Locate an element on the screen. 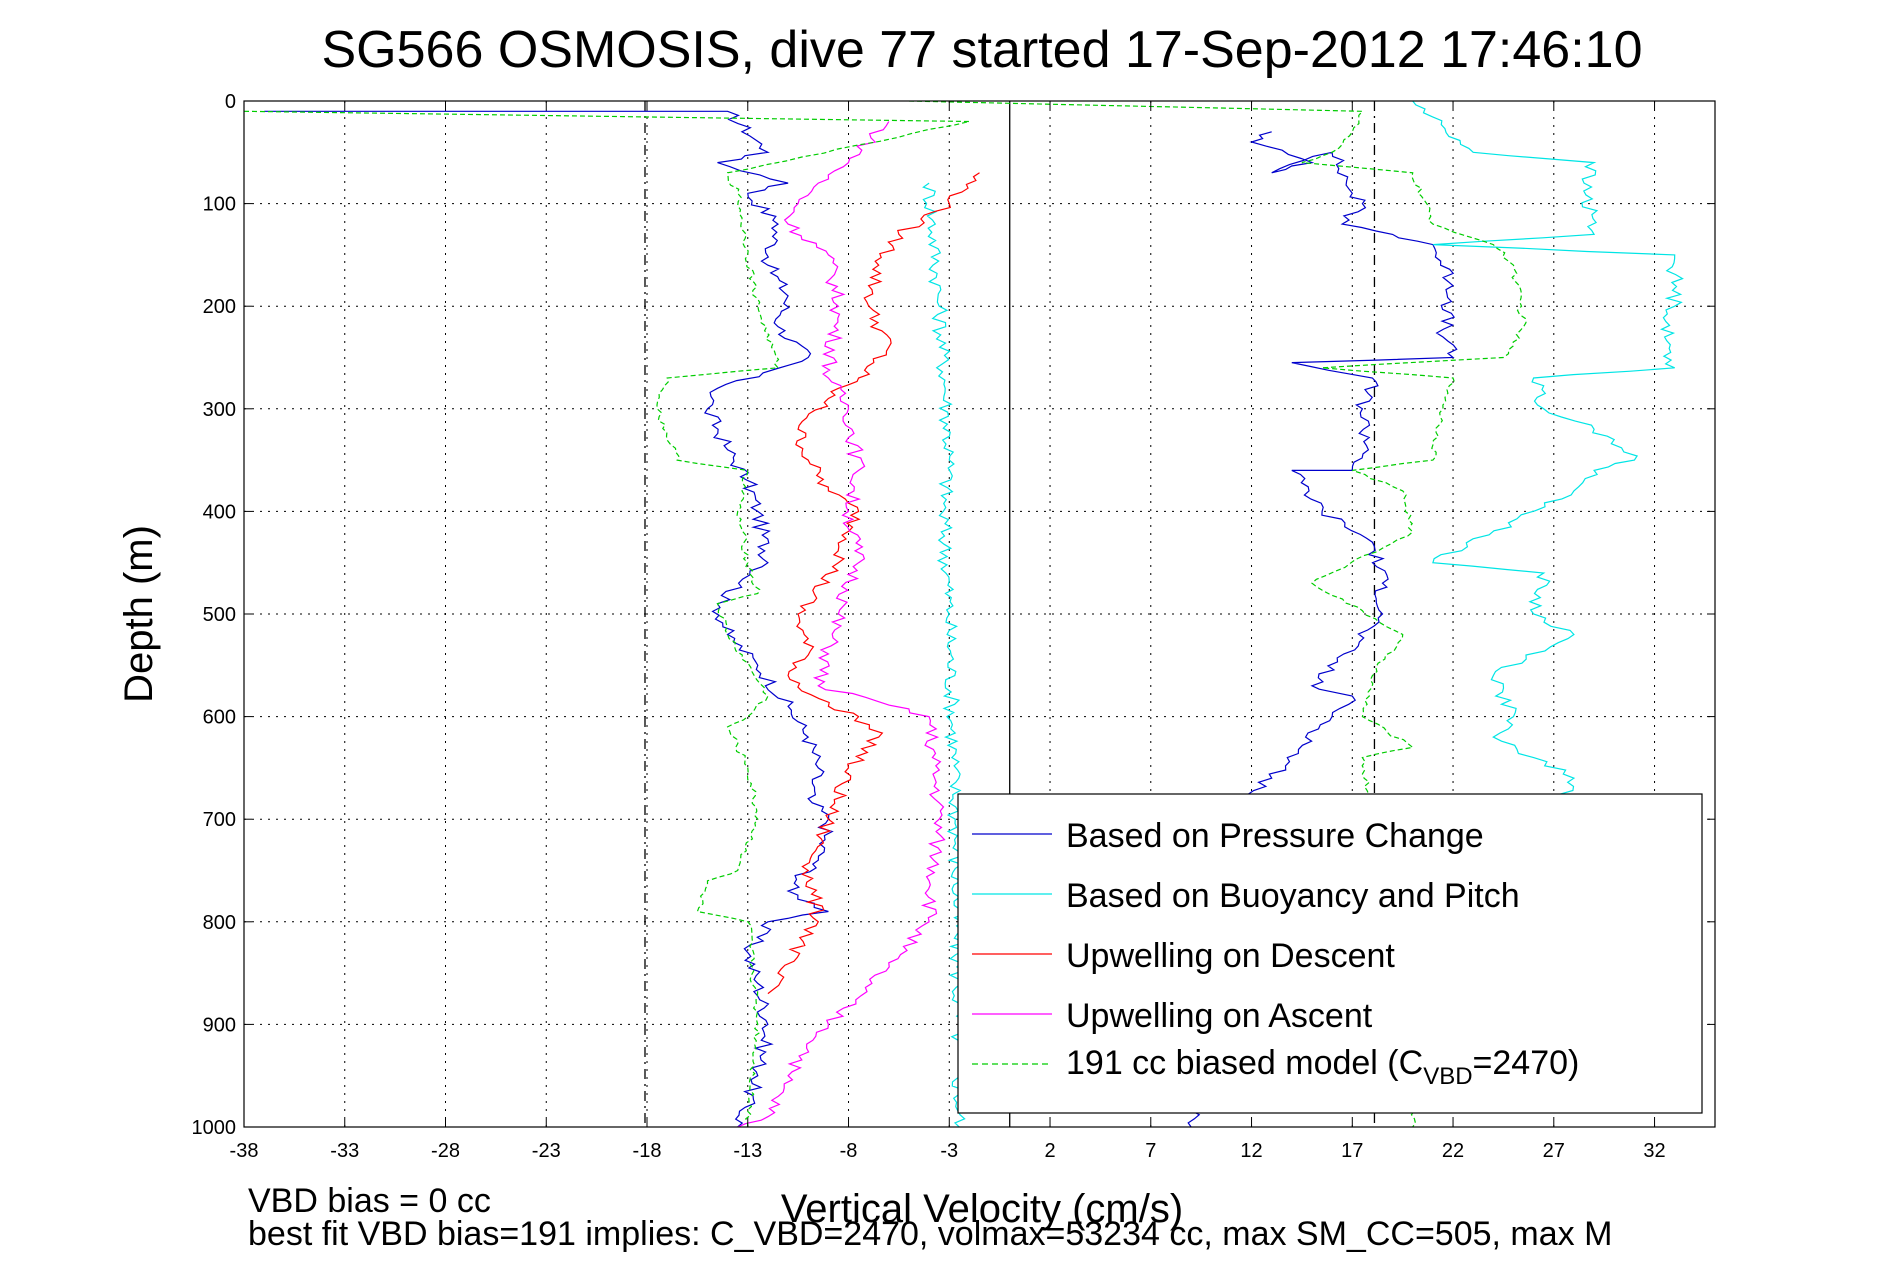  legend-label-model-main: 191 cc biased model (C is located at coordinates (1244, 1063).